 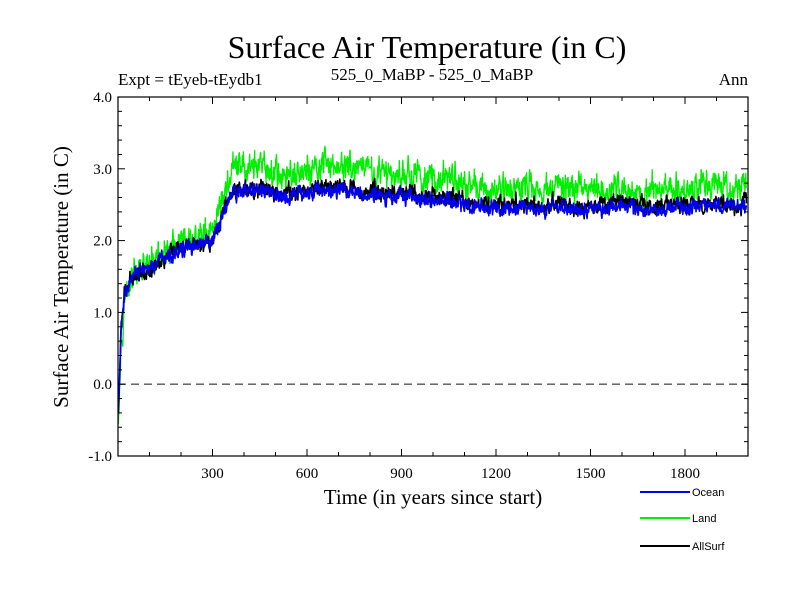 What do you see at coordinates (496, 474) in the screenshot?
I see `x-tick-label: 1200` at bounding box center [496, 474].